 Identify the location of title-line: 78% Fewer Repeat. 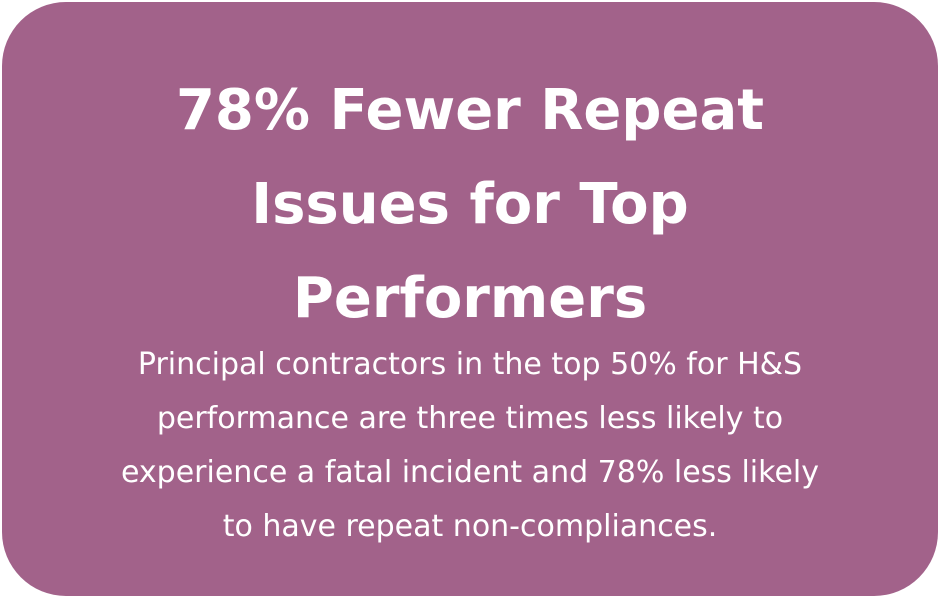
(470, 110).